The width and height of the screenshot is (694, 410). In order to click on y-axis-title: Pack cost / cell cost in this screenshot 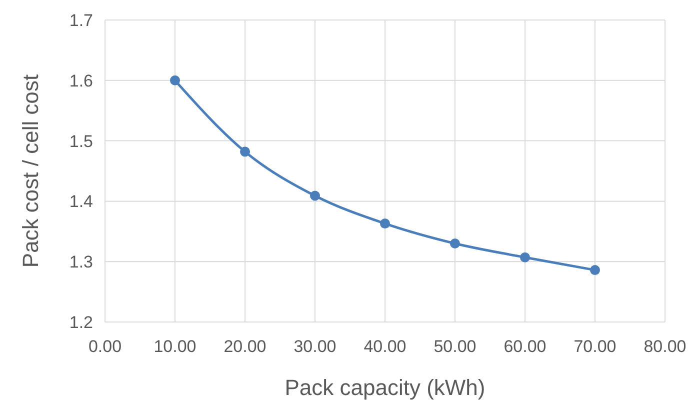, I will do `click(30, 171)`.